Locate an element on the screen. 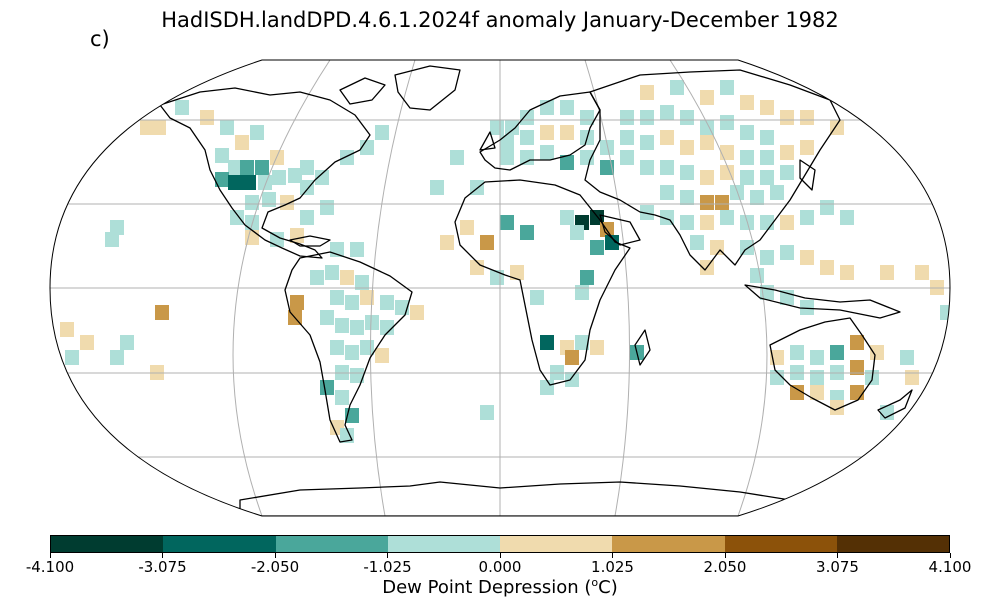 The image size is (1000, 600). colorbar-tick-label: -4.100 is located at coordinates (50, 567).